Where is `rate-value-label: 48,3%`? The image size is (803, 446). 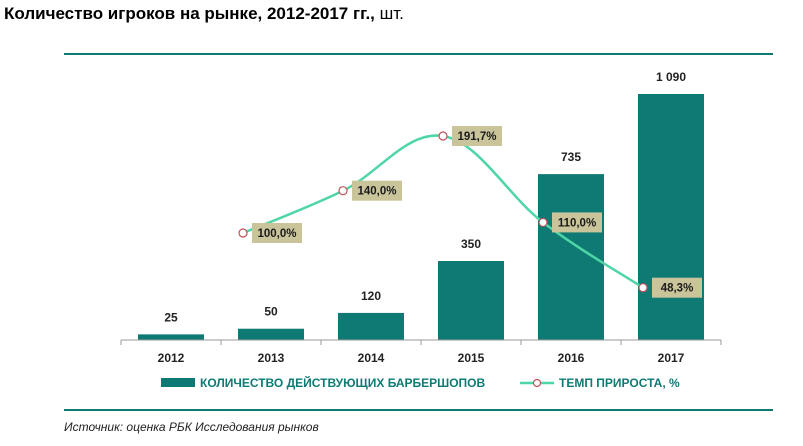
rate-value-label: 48,3% is located at coordinates (677, 289).